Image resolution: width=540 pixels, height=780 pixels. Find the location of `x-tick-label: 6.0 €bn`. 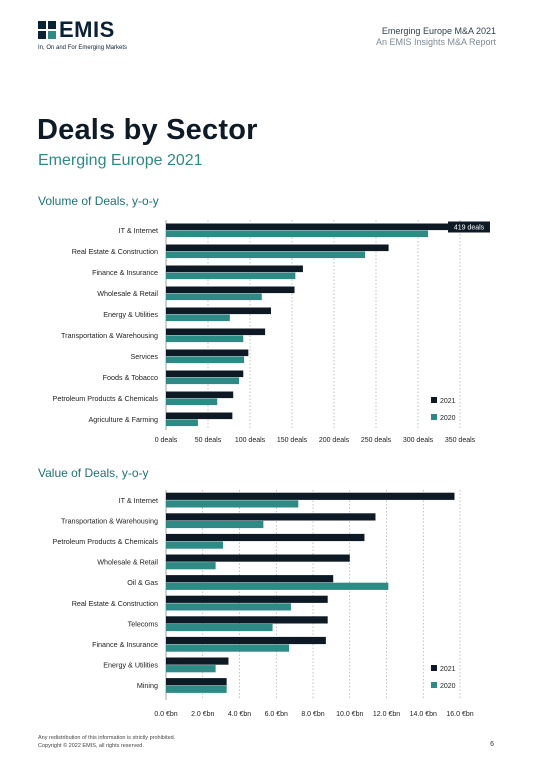

x-tick-label: 6.0 €bn is located at coordinates (276, 714).